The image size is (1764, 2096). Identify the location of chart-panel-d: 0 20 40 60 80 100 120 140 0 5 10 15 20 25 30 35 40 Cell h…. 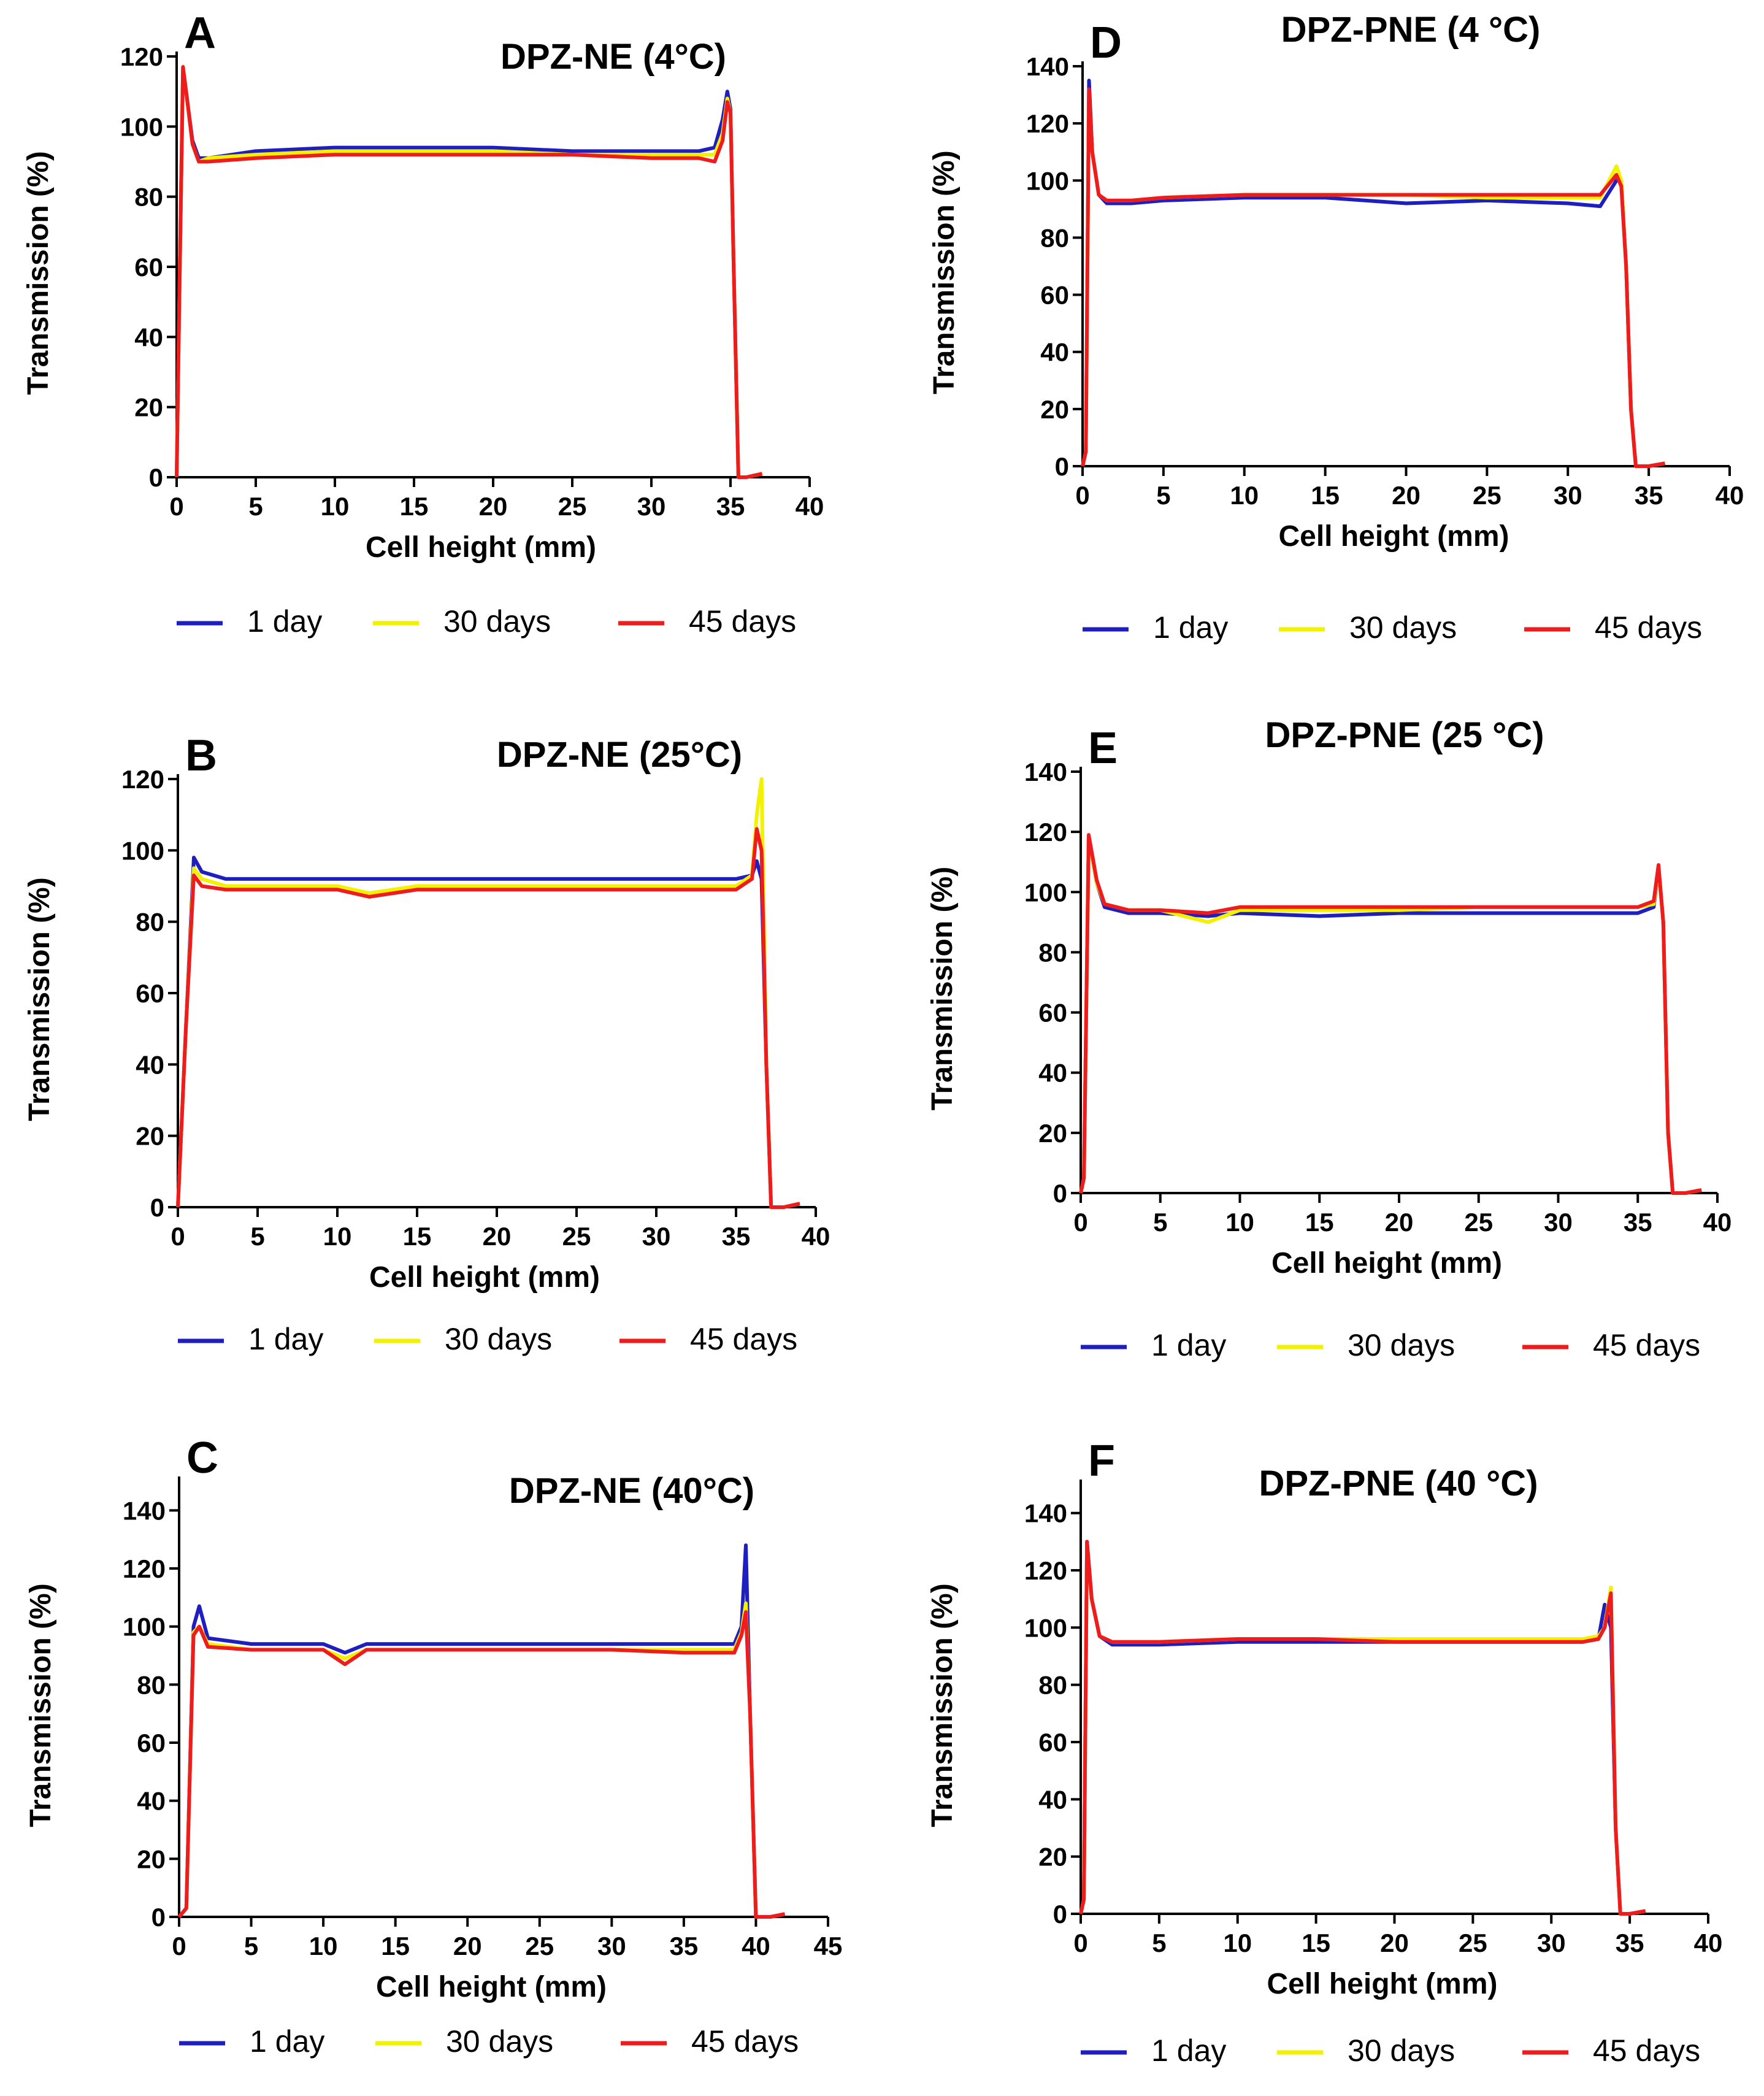
(1336, 327).